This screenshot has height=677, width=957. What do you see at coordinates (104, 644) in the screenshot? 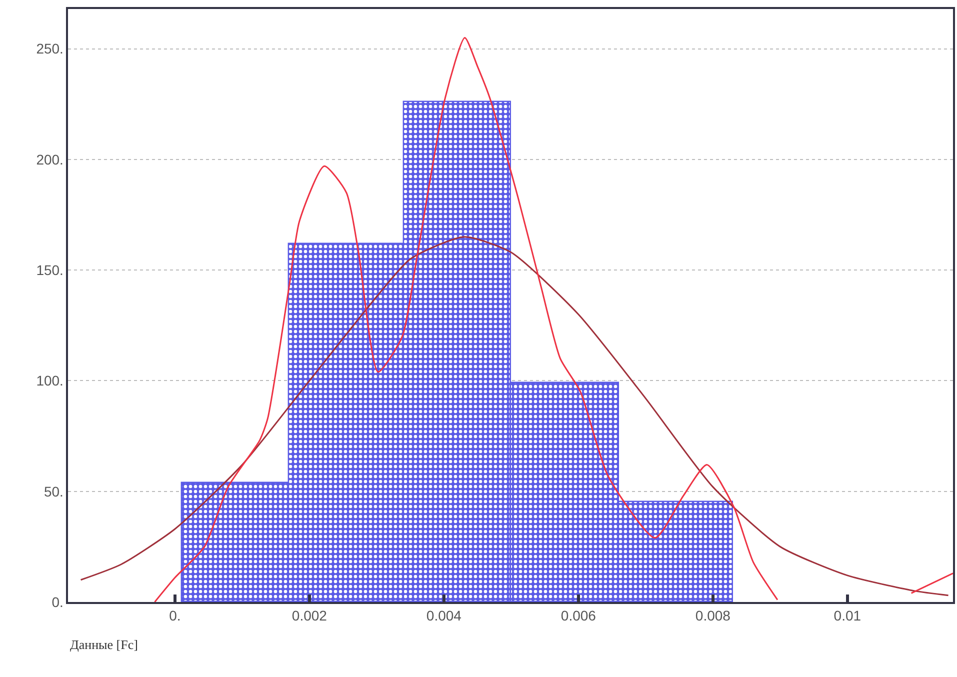
I see `x-axis-title: Данные [Fc]` at bounding box center [104, 644].